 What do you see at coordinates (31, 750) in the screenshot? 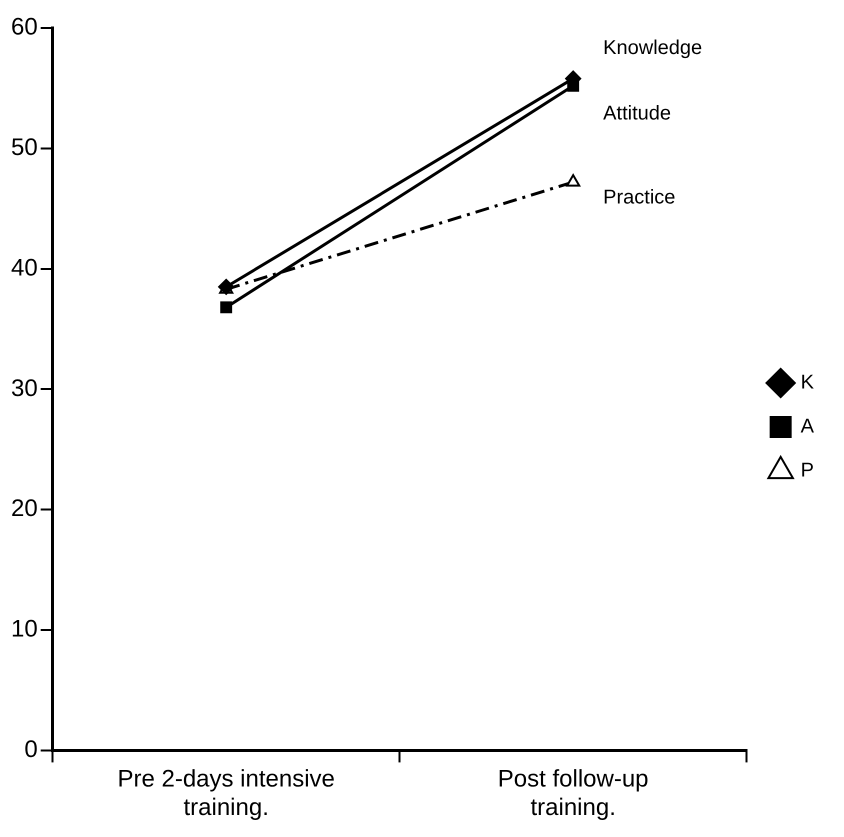
I see `y-tick-label: 0` at bounding box center [31, 750].